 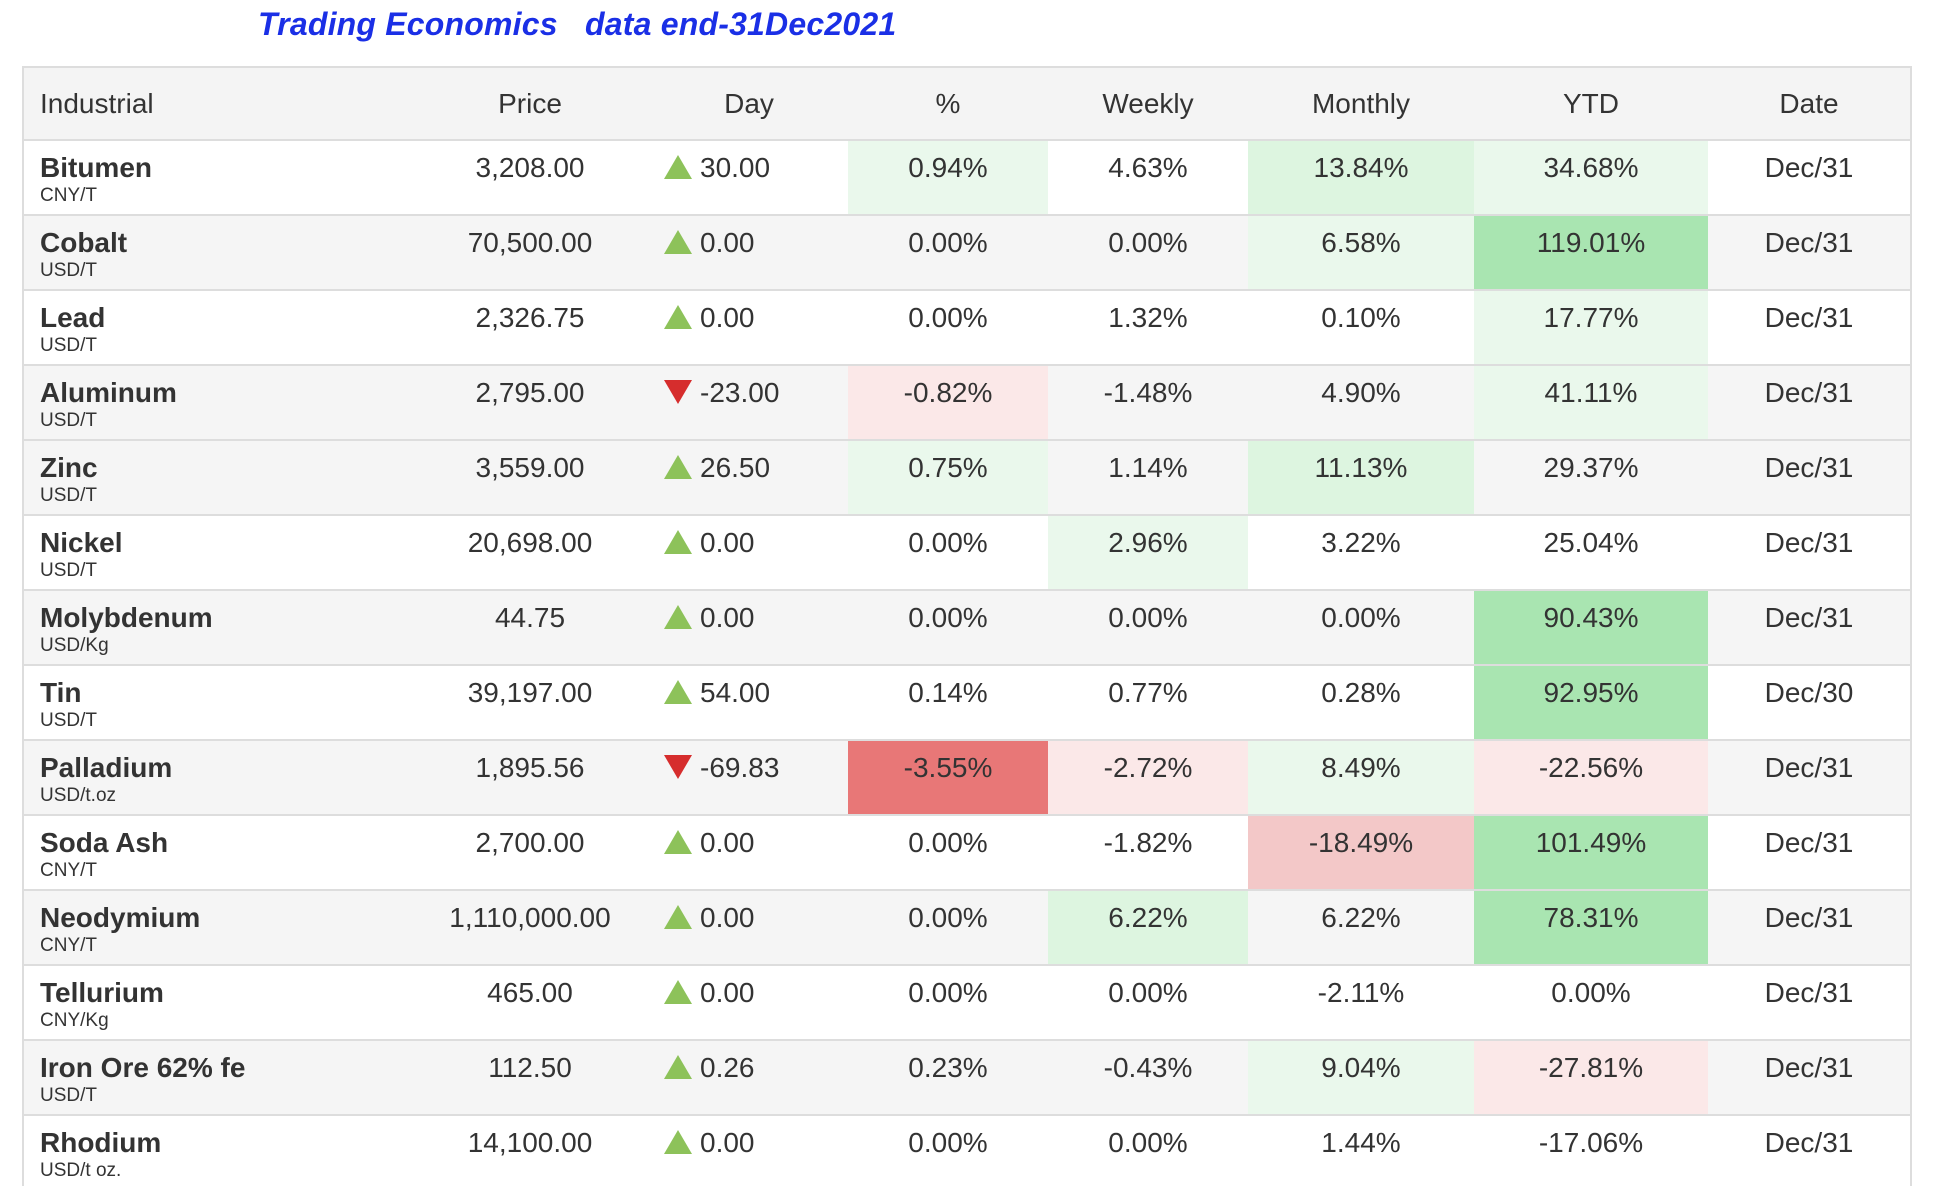 What do you see at coordinates (217, 104) in the screenshot?
I see `header-industrial: Industrial` at bounding box center [217, 104].